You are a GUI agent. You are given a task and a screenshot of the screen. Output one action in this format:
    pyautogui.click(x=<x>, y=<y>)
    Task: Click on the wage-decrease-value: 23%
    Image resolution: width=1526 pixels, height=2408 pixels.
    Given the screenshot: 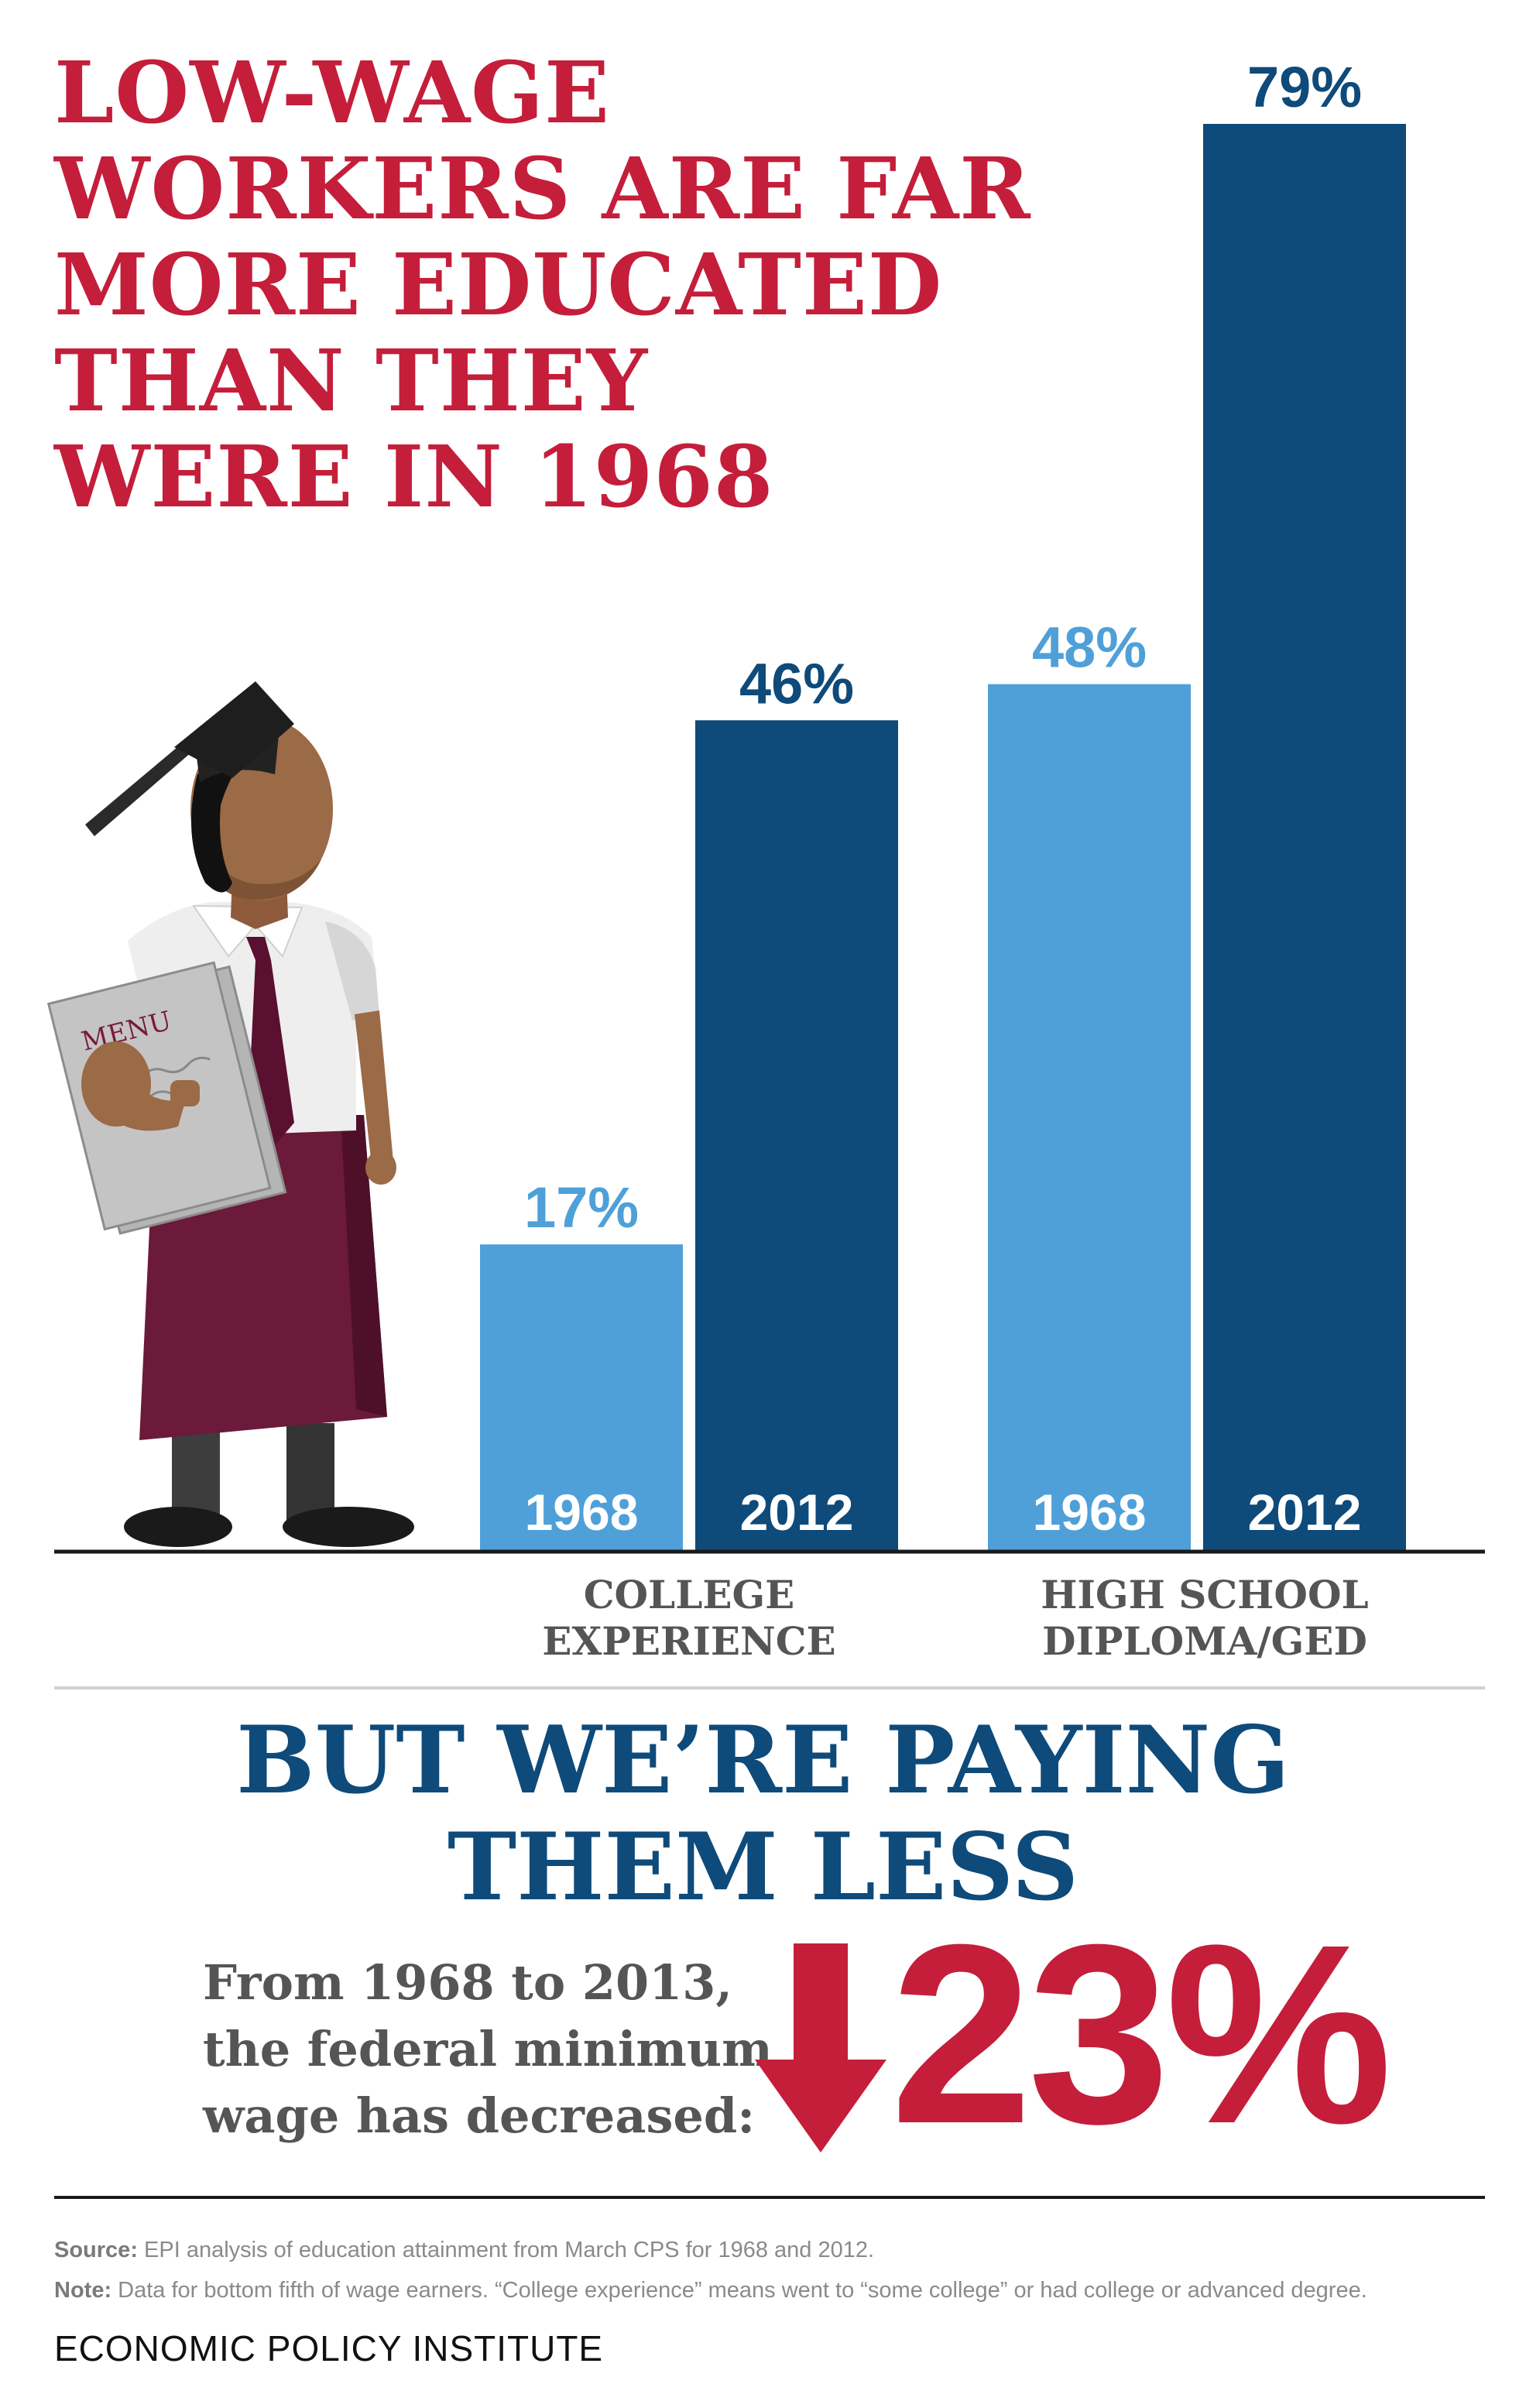 What is the action you would take?
    pyautogui.click(x=1141, y=2034)
    